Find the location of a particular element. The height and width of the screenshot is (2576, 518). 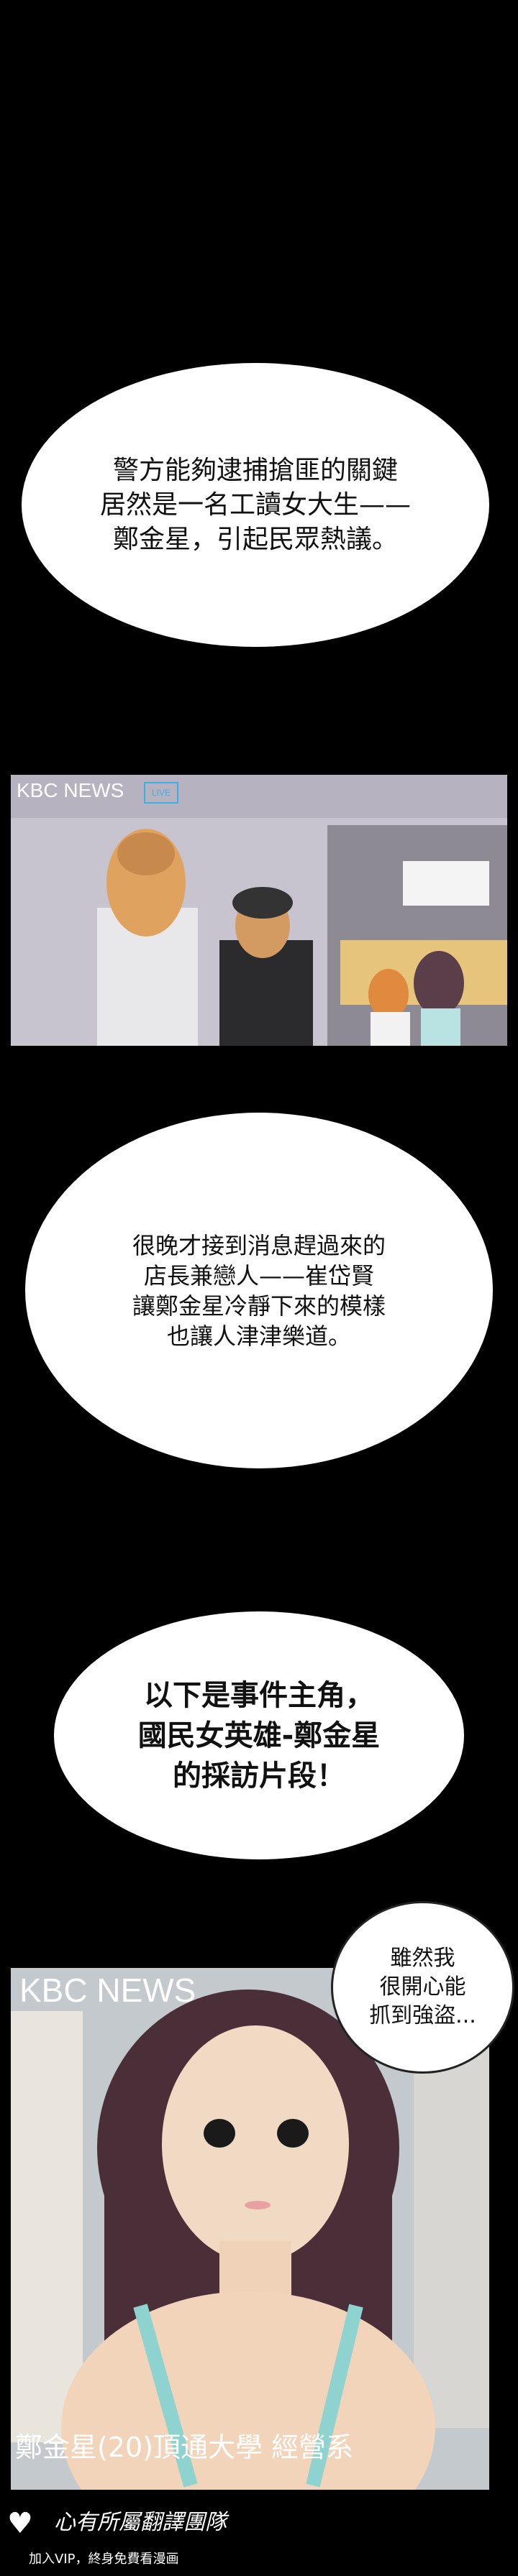

news-scene-illustration is located at coordinates (259, 910).